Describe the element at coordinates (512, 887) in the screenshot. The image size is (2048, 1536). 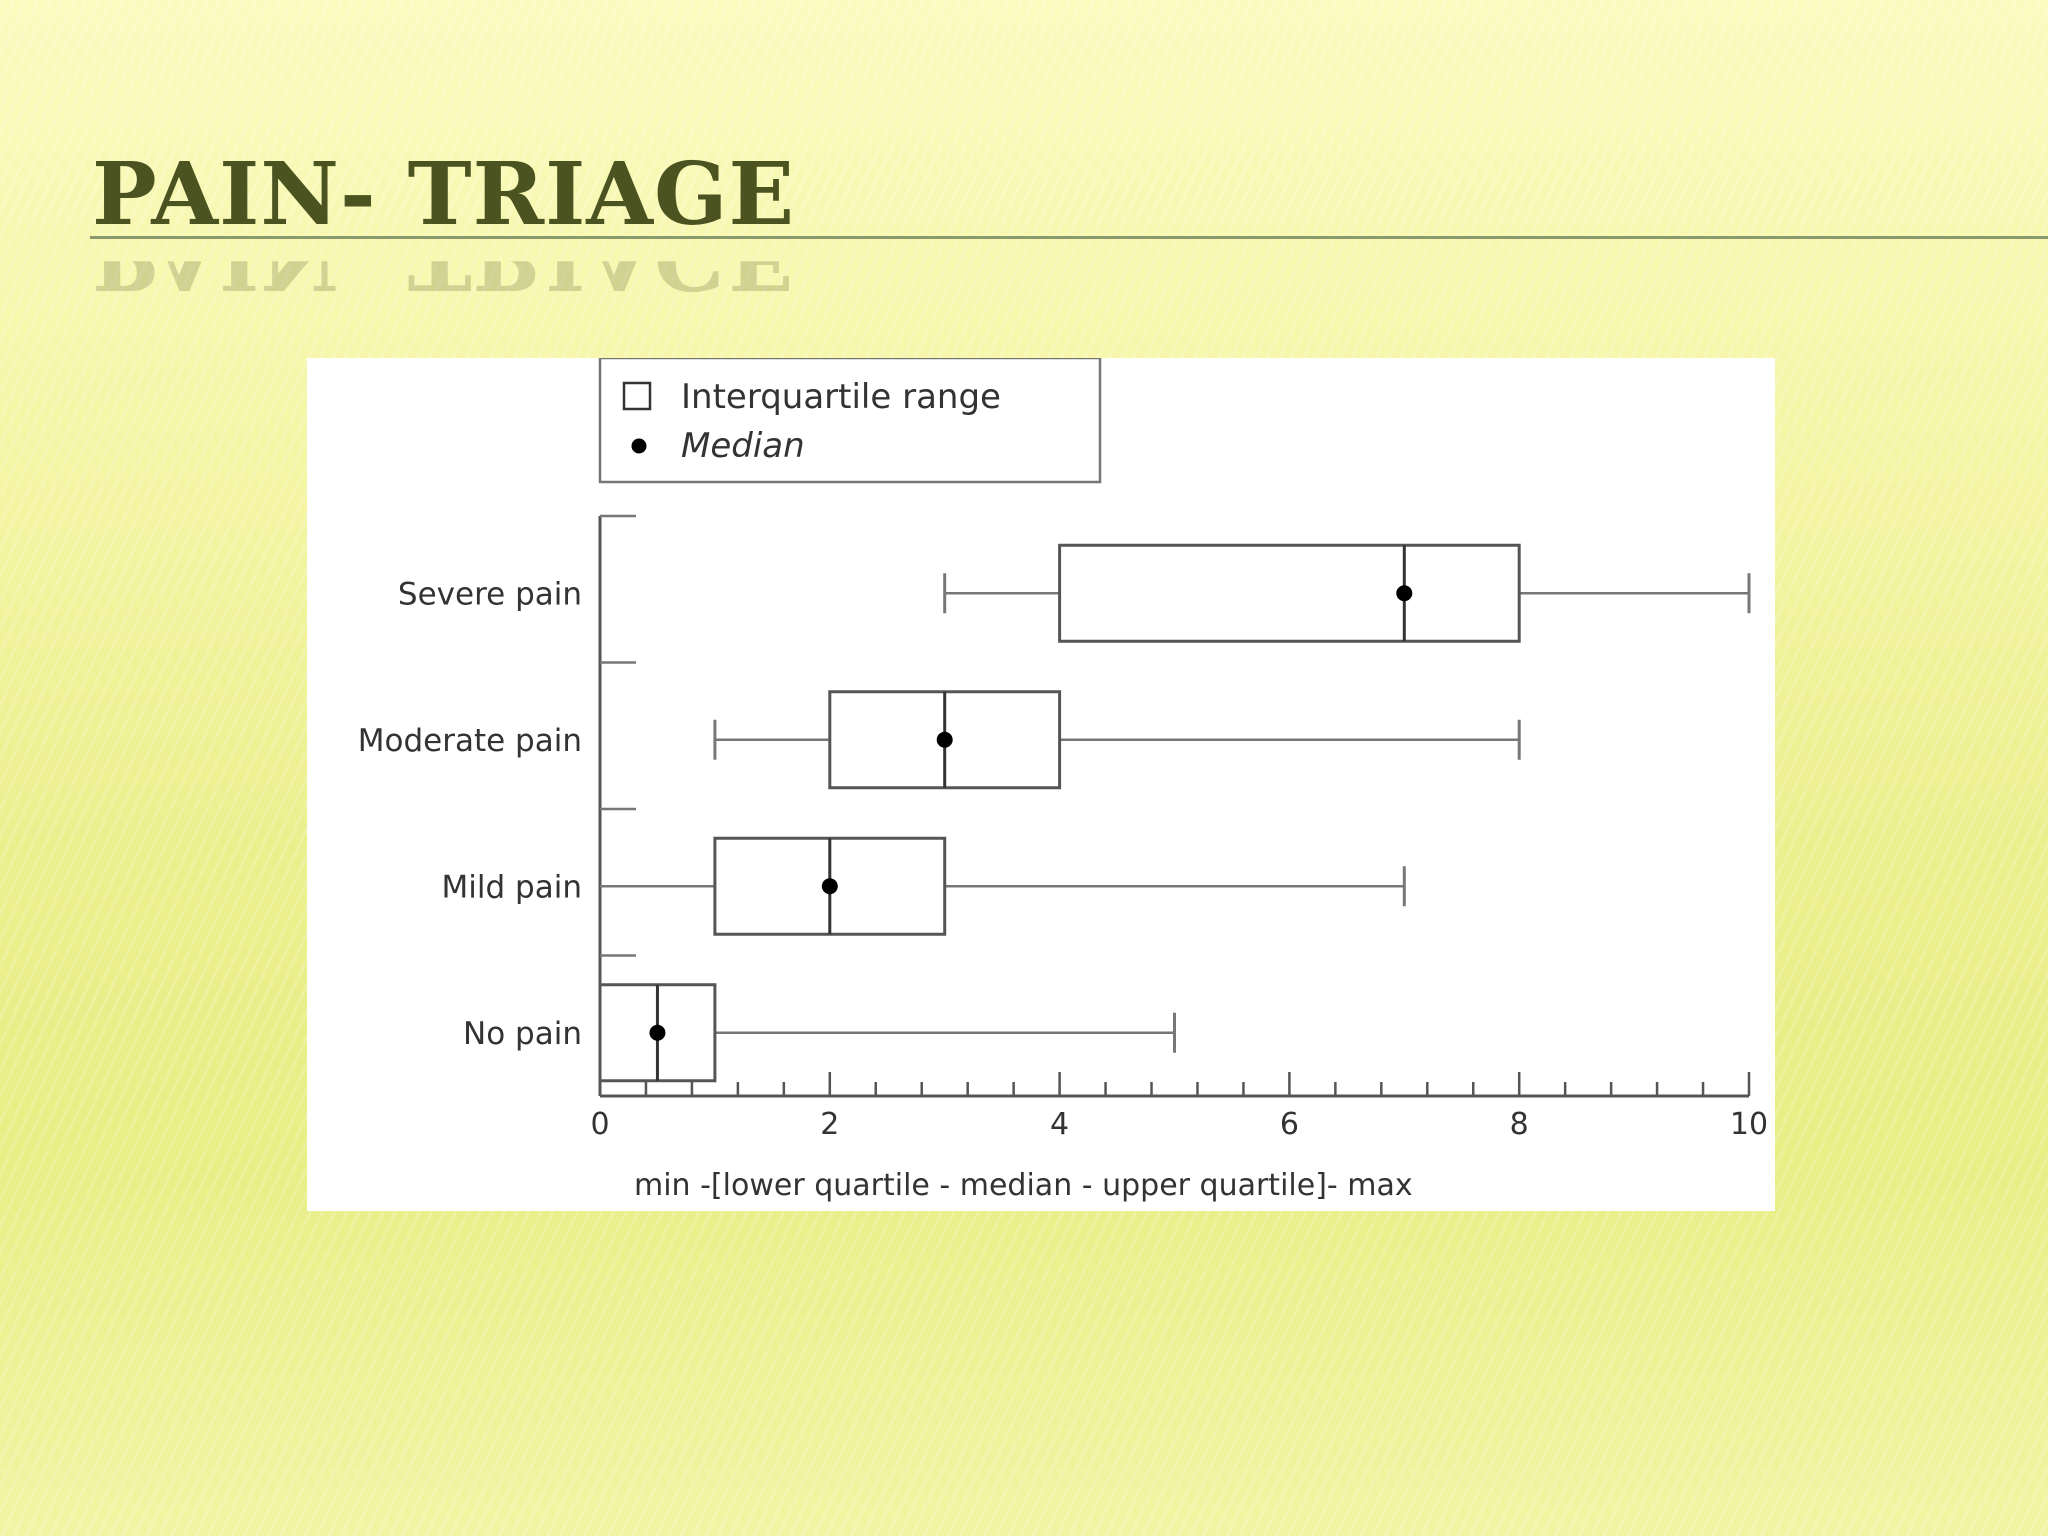
I see `y-category-label: Mild pain` at that location.